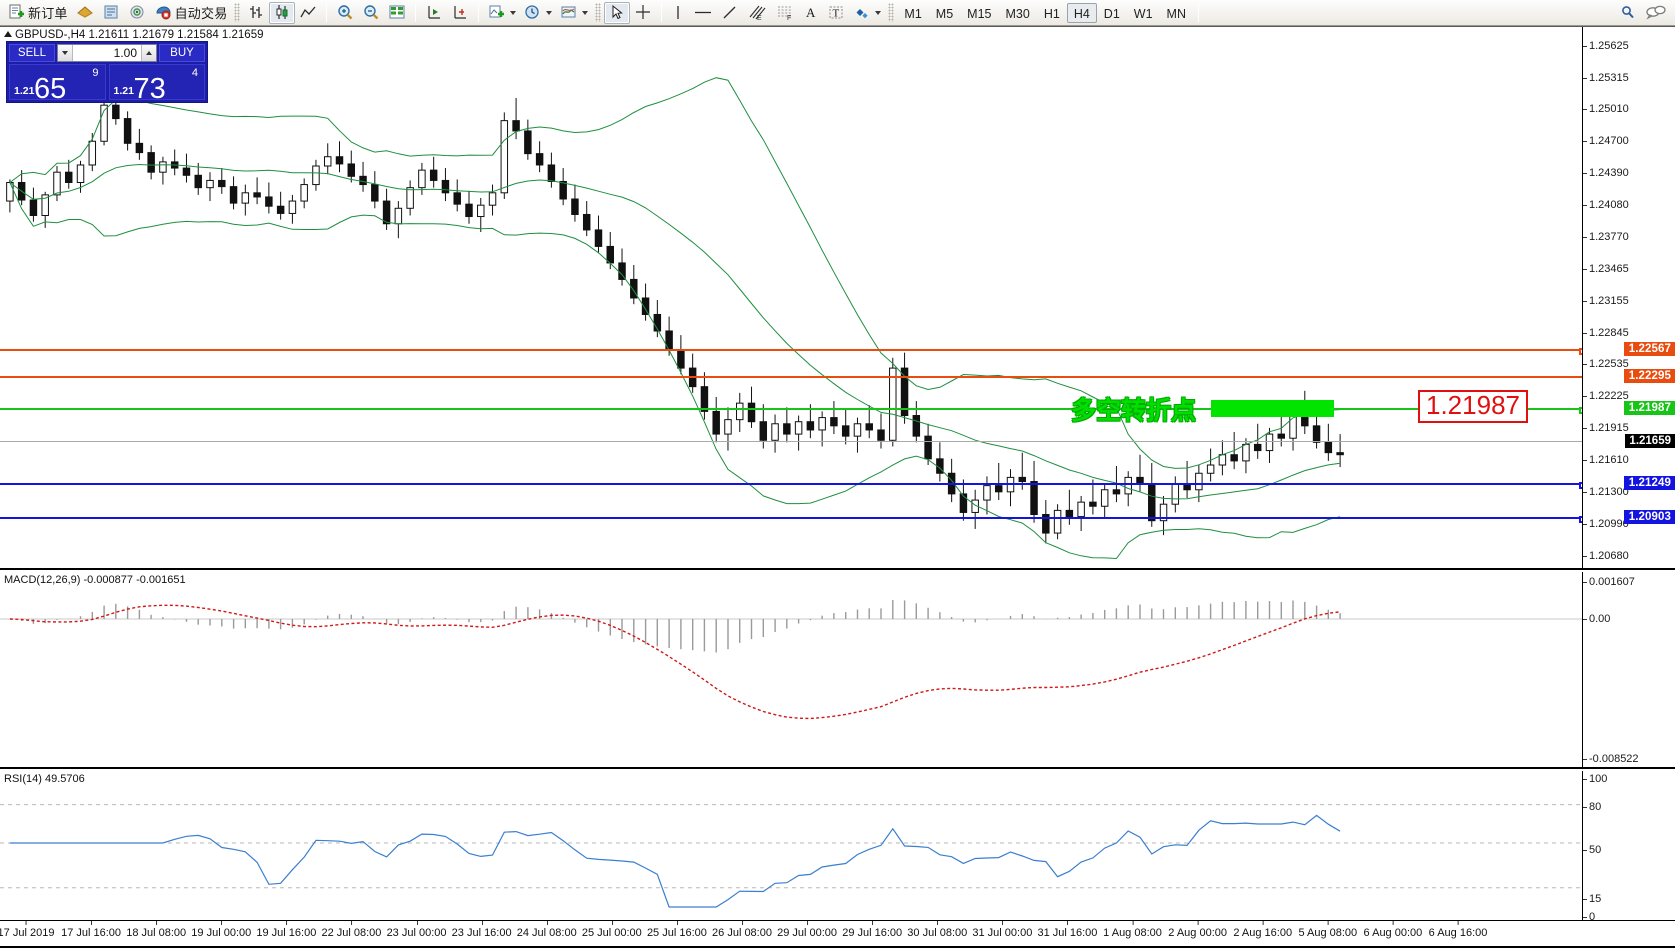 The image size is (1675, 949). What do you see at coordinates (48, 13) in the screenshot?
I see `new-order-label: 新订单` at bounding box center [48, 13].